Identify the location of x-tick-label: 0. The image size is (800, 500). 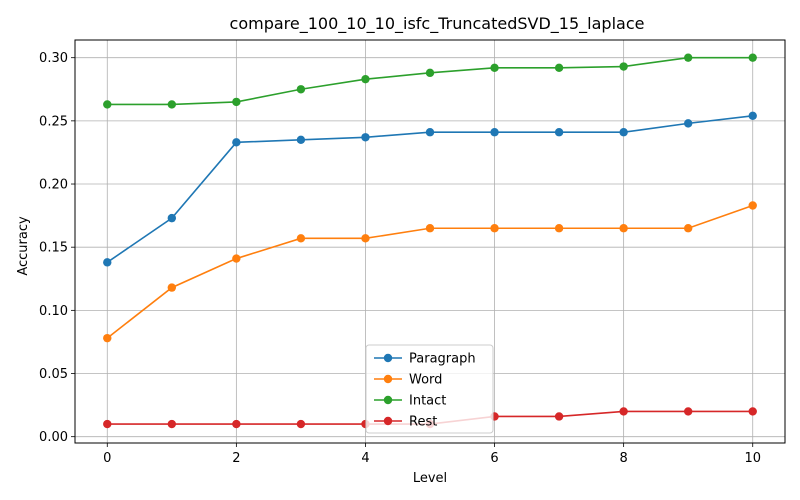
(107, 458).